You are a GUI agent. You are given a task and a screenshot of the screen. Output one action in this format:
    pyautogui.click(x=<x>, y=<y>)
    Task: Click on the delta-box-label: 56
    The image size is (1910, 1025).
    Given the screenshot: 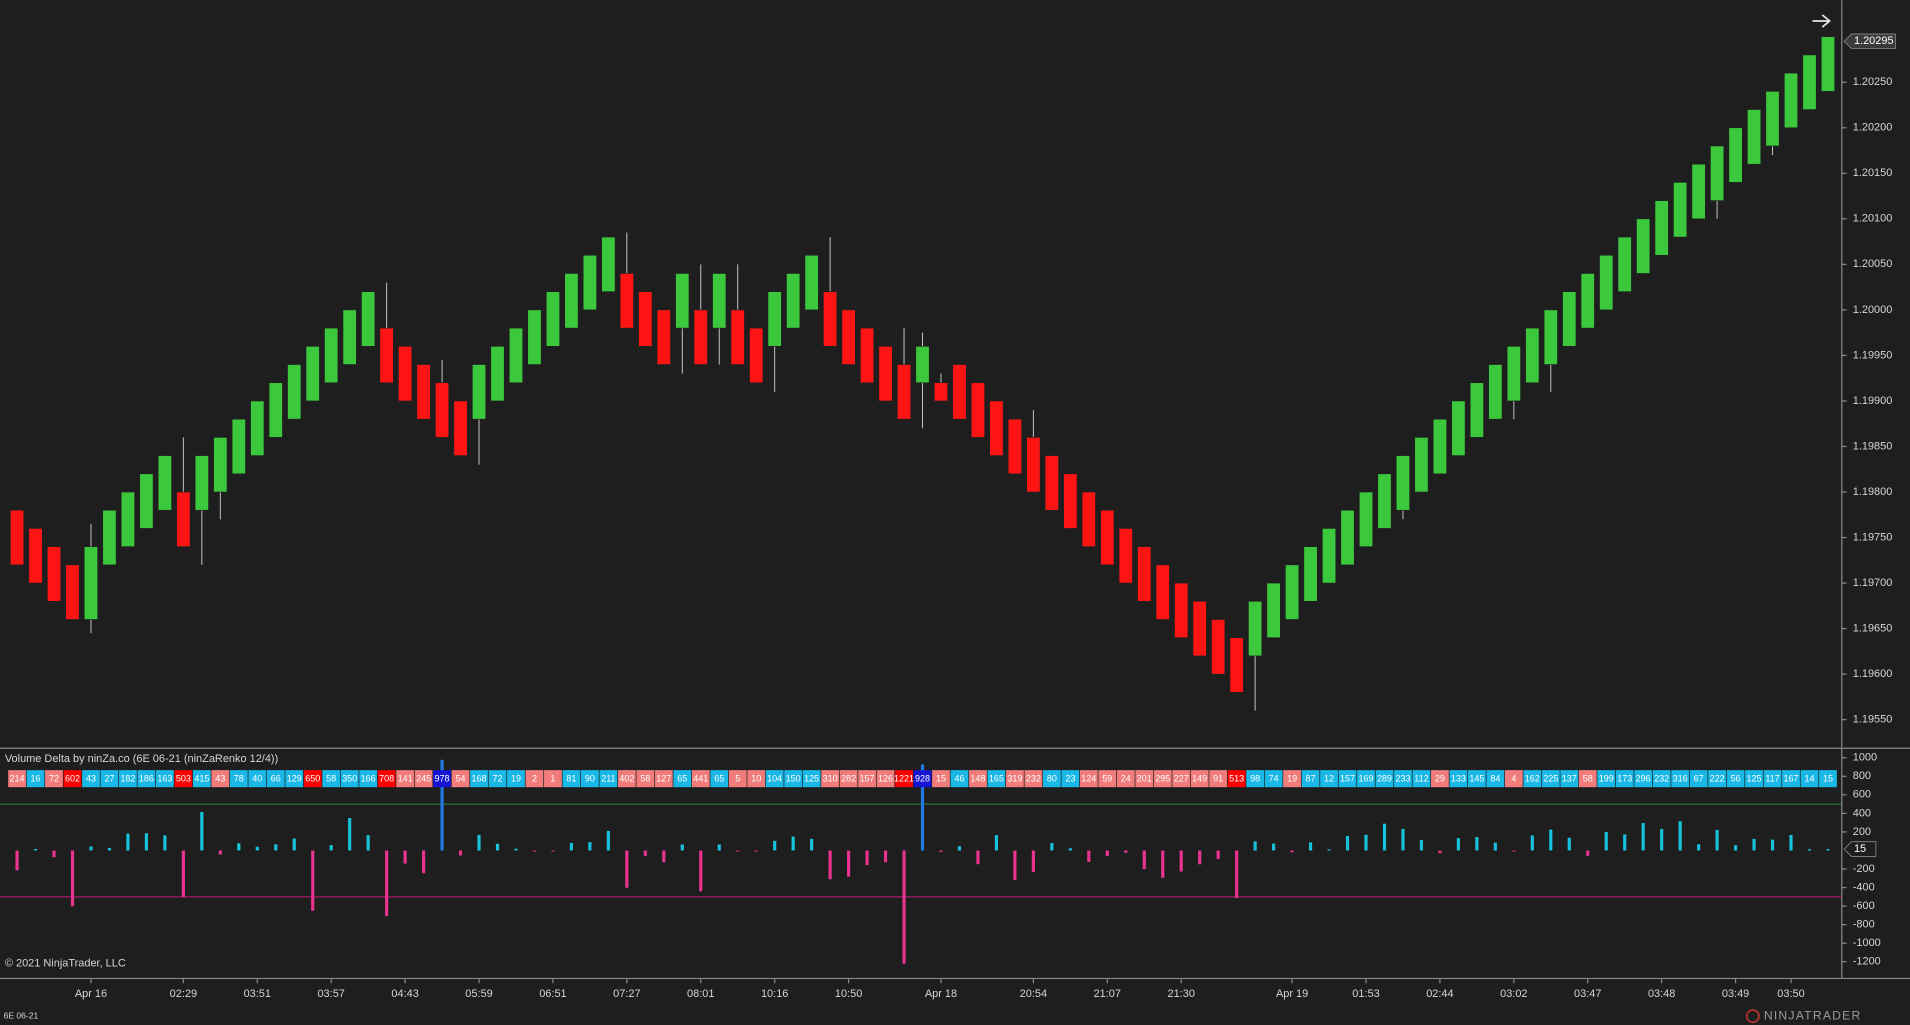 What is the action you would take?
    pyautogui.click(x=1736, y=779)
    